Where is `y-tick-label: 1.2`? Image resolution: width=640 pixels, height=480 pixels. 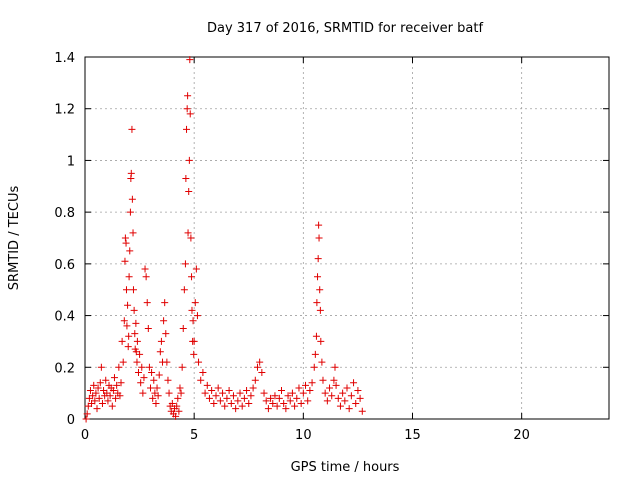 y-tick-label: 1.2 is located at coordinates (64, 110).